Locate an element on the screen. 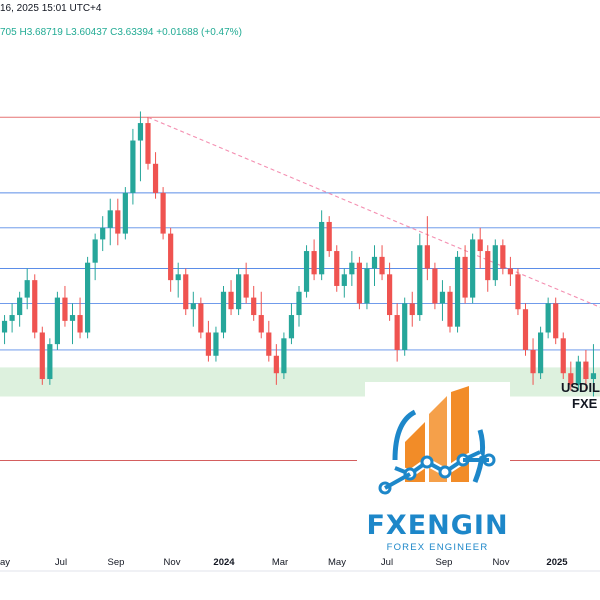 Image resolution: width=600 pixels, height=600 pixels. x-tick-label: 2025 is located at coordinates (557, 562).